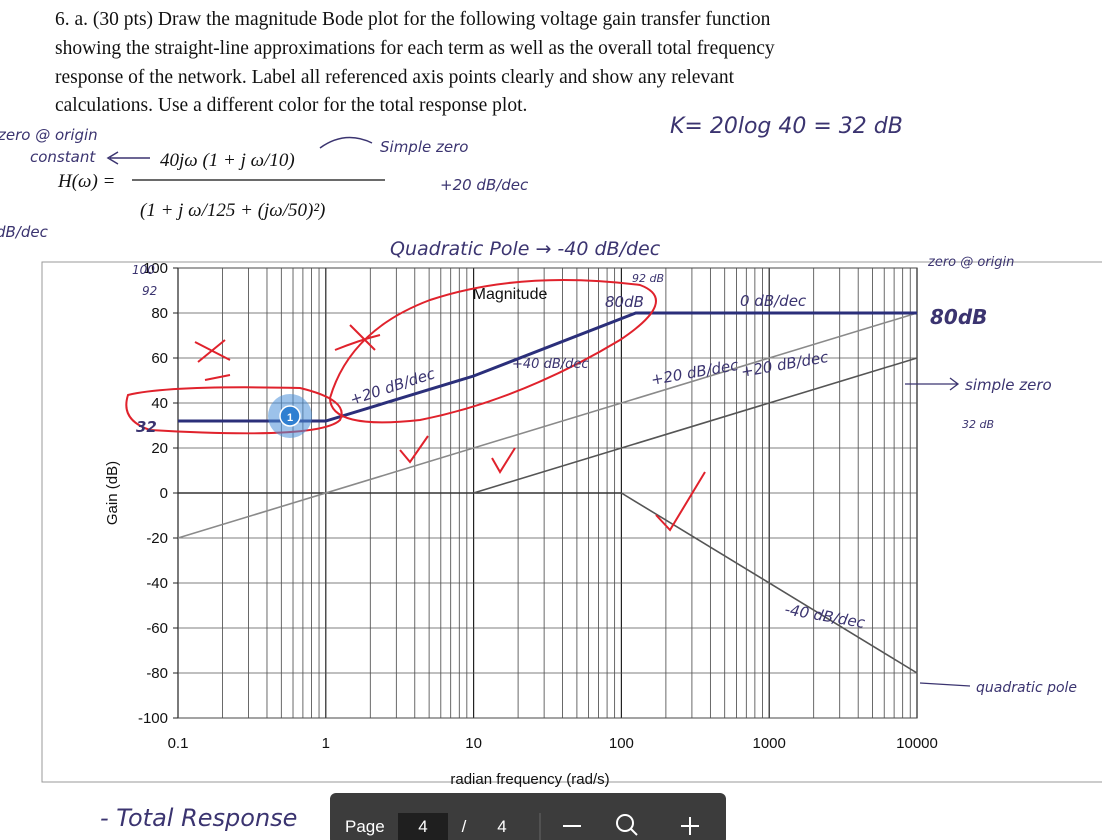 The image size is (1102, 840). What do you see at coordinates (365, 826) in the screenshot?
I see `page-label: Page` at bounding box center [365, 826].